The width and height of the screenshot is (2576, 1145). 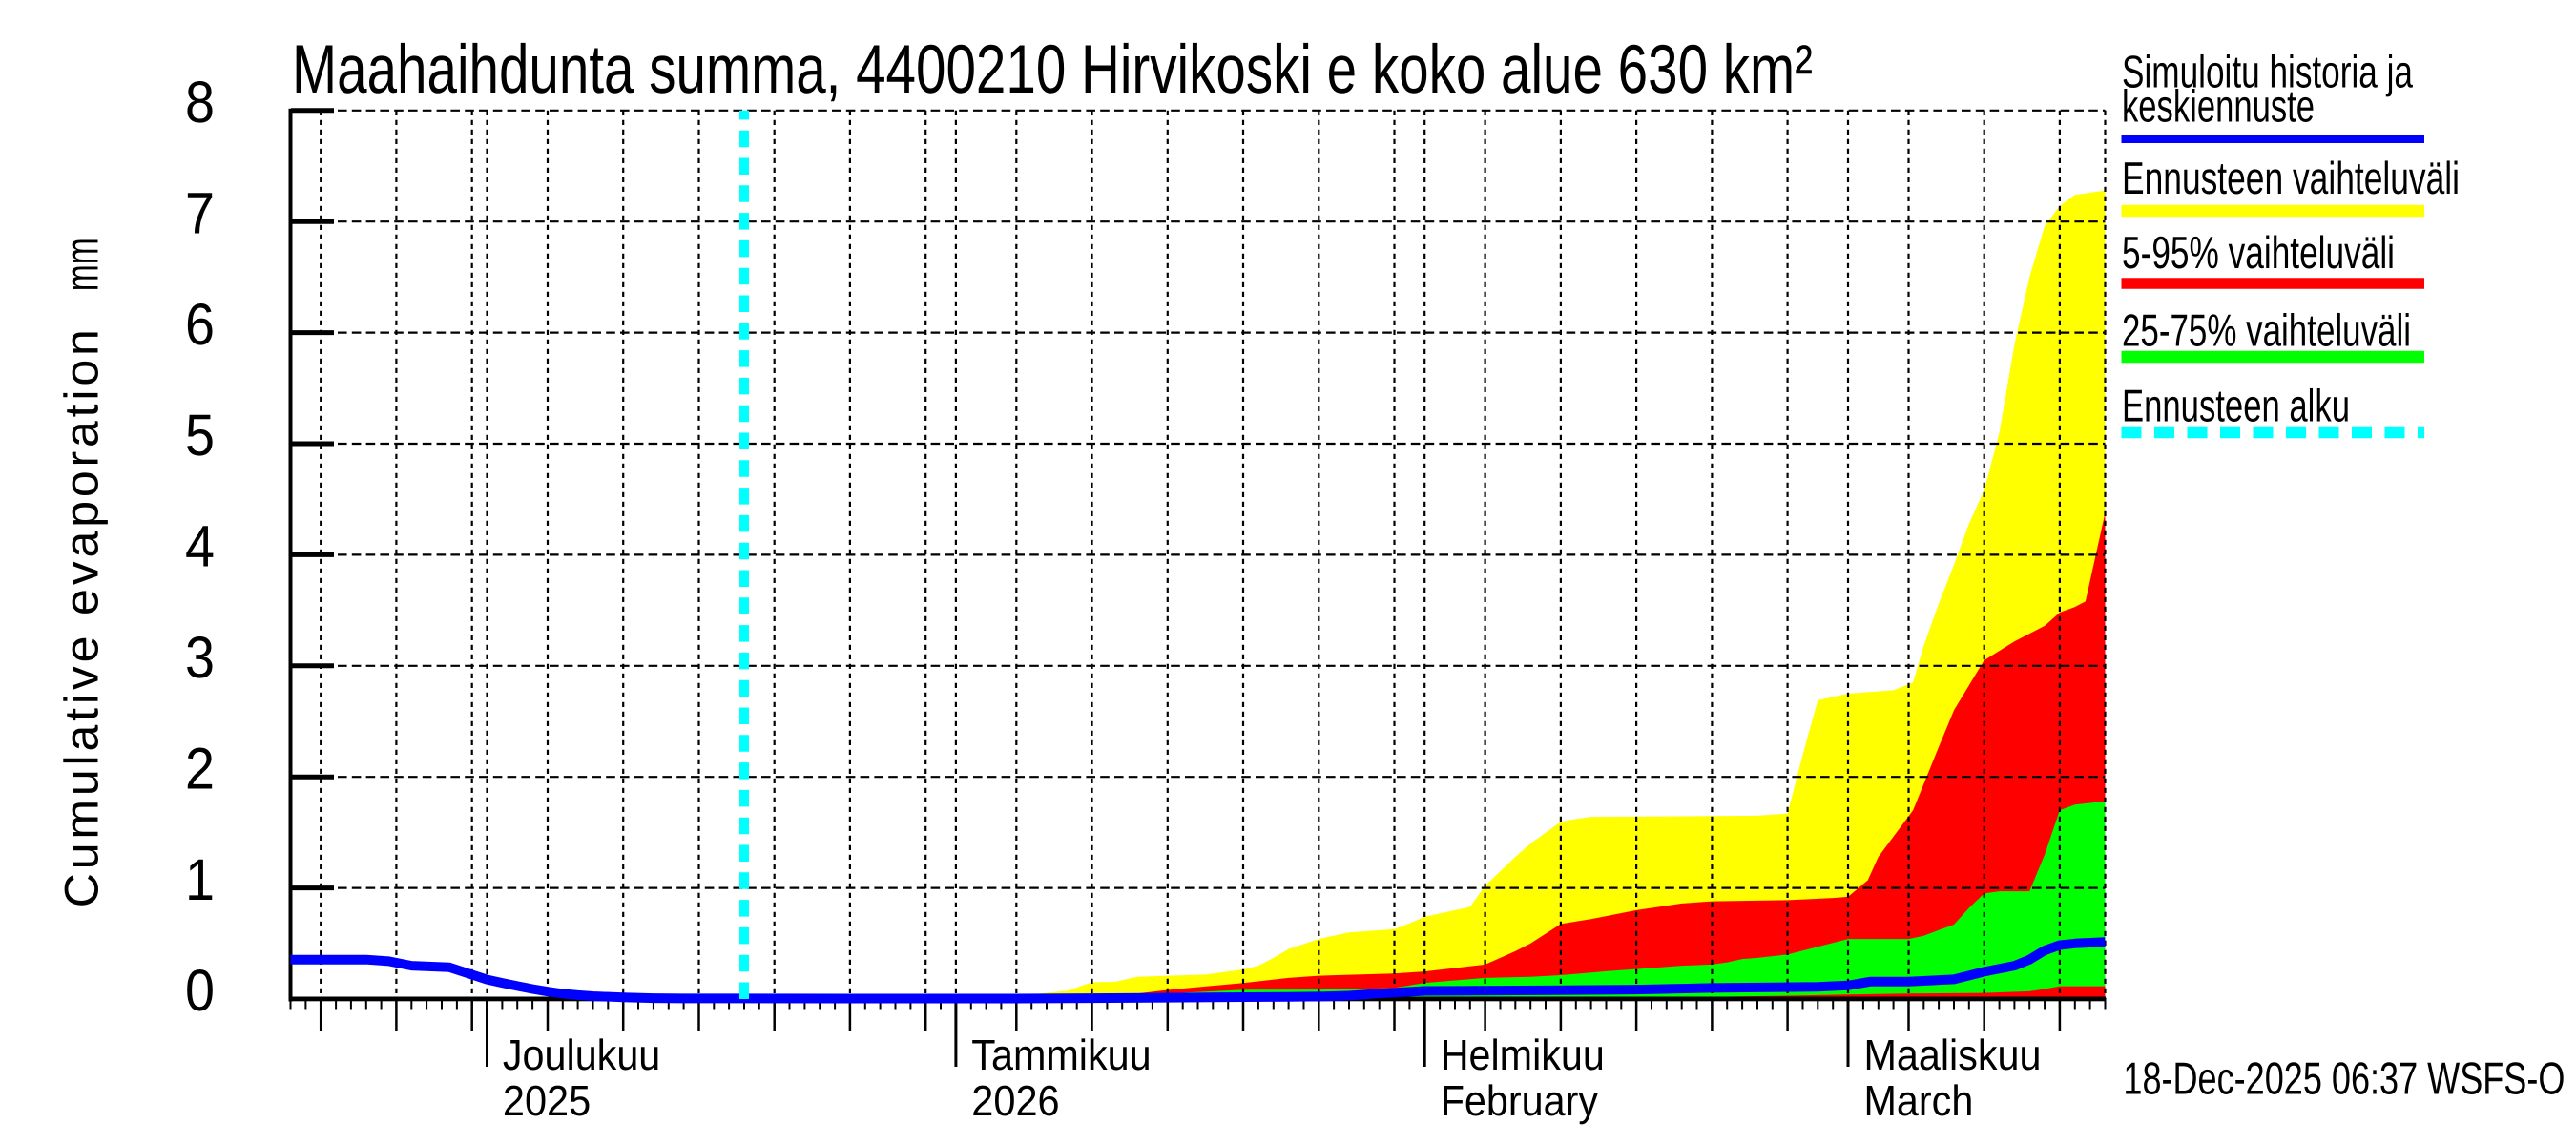 I want to click on svg-text: Maaliskuu, so click(x=1953, y=1055).